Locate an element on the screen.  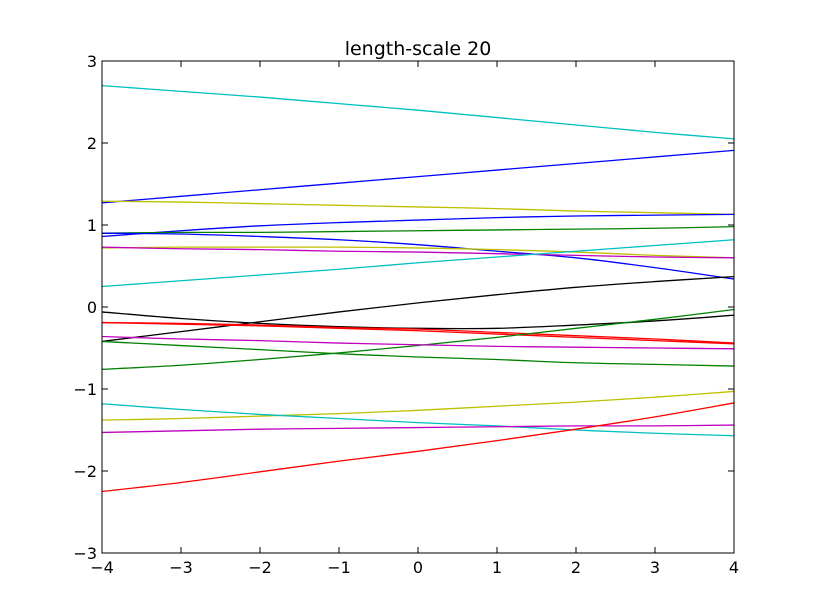
x-tick-label: 4 is located at coordinates (734, 567).